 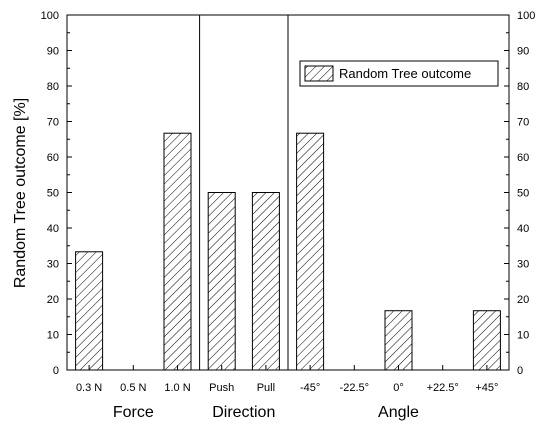 What do you see at coordinates (523, 158) in the screenshot?
I see `y-tick-label-right-60: 60` at bounding box center [523, 158].